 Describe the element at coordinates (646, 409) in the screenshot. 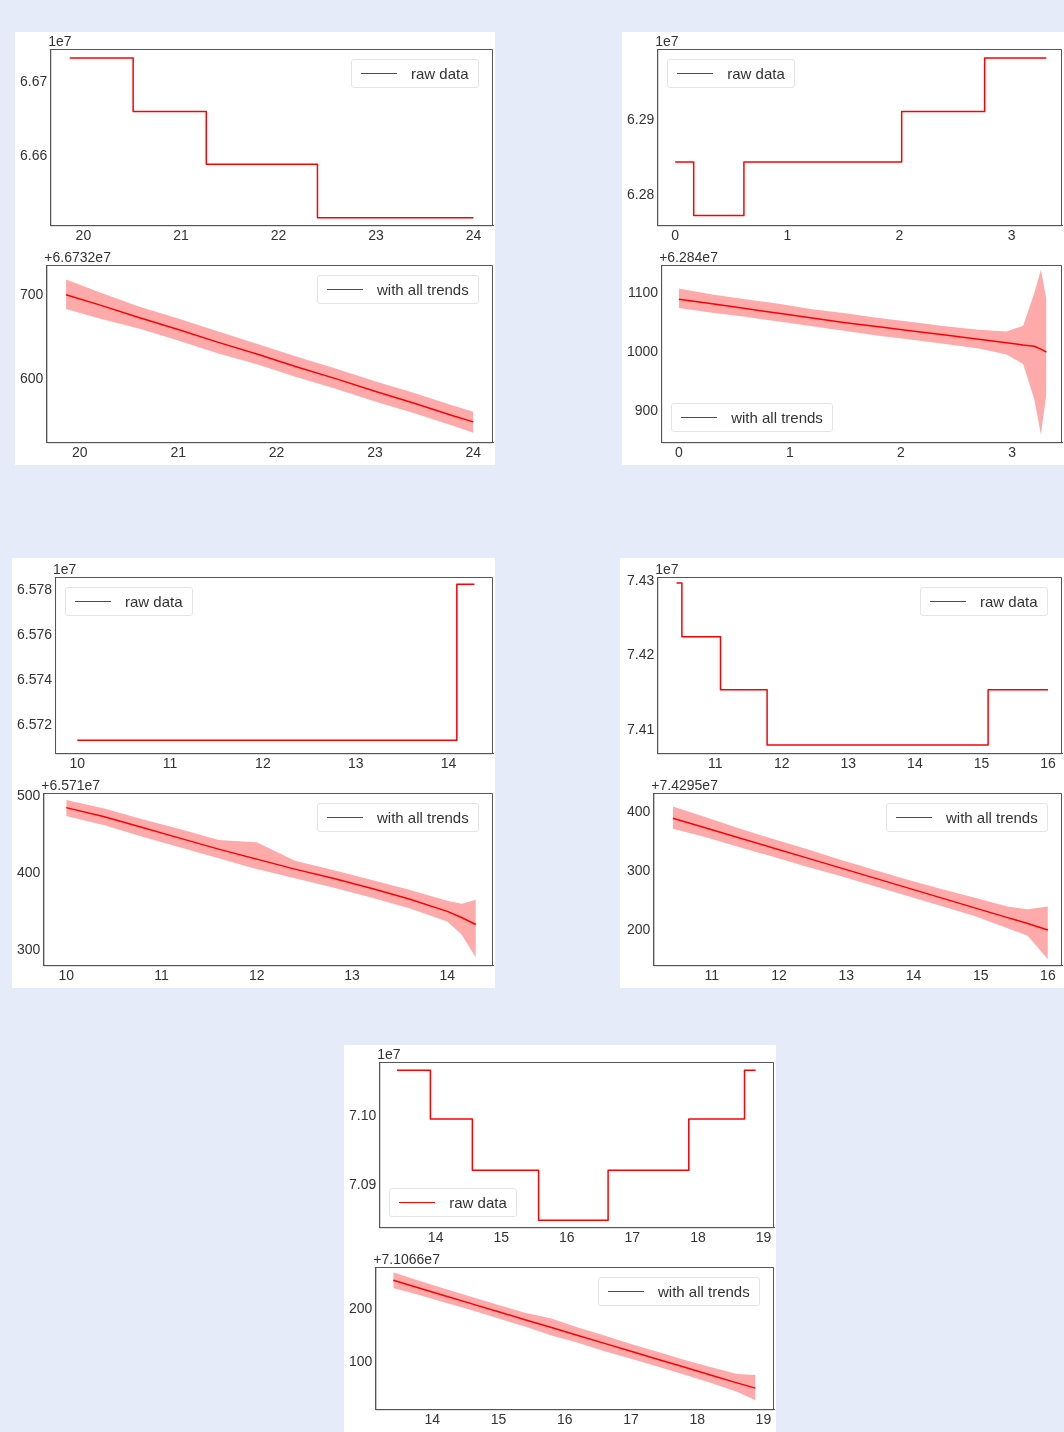

I see `y-tick-label: 900` at that location.